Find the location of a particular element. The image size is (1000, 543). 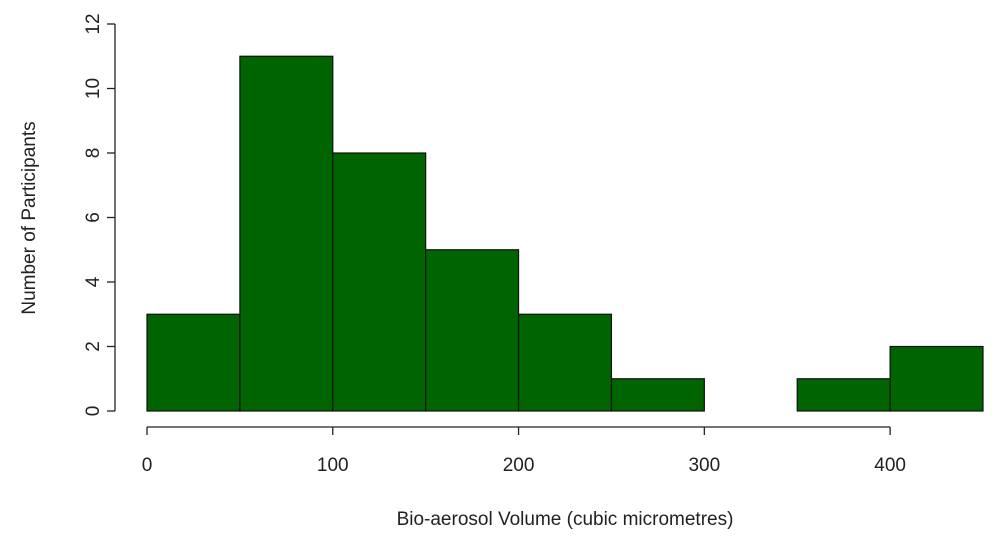

y-tick-label: 8 is located at coordinates (93, 153).